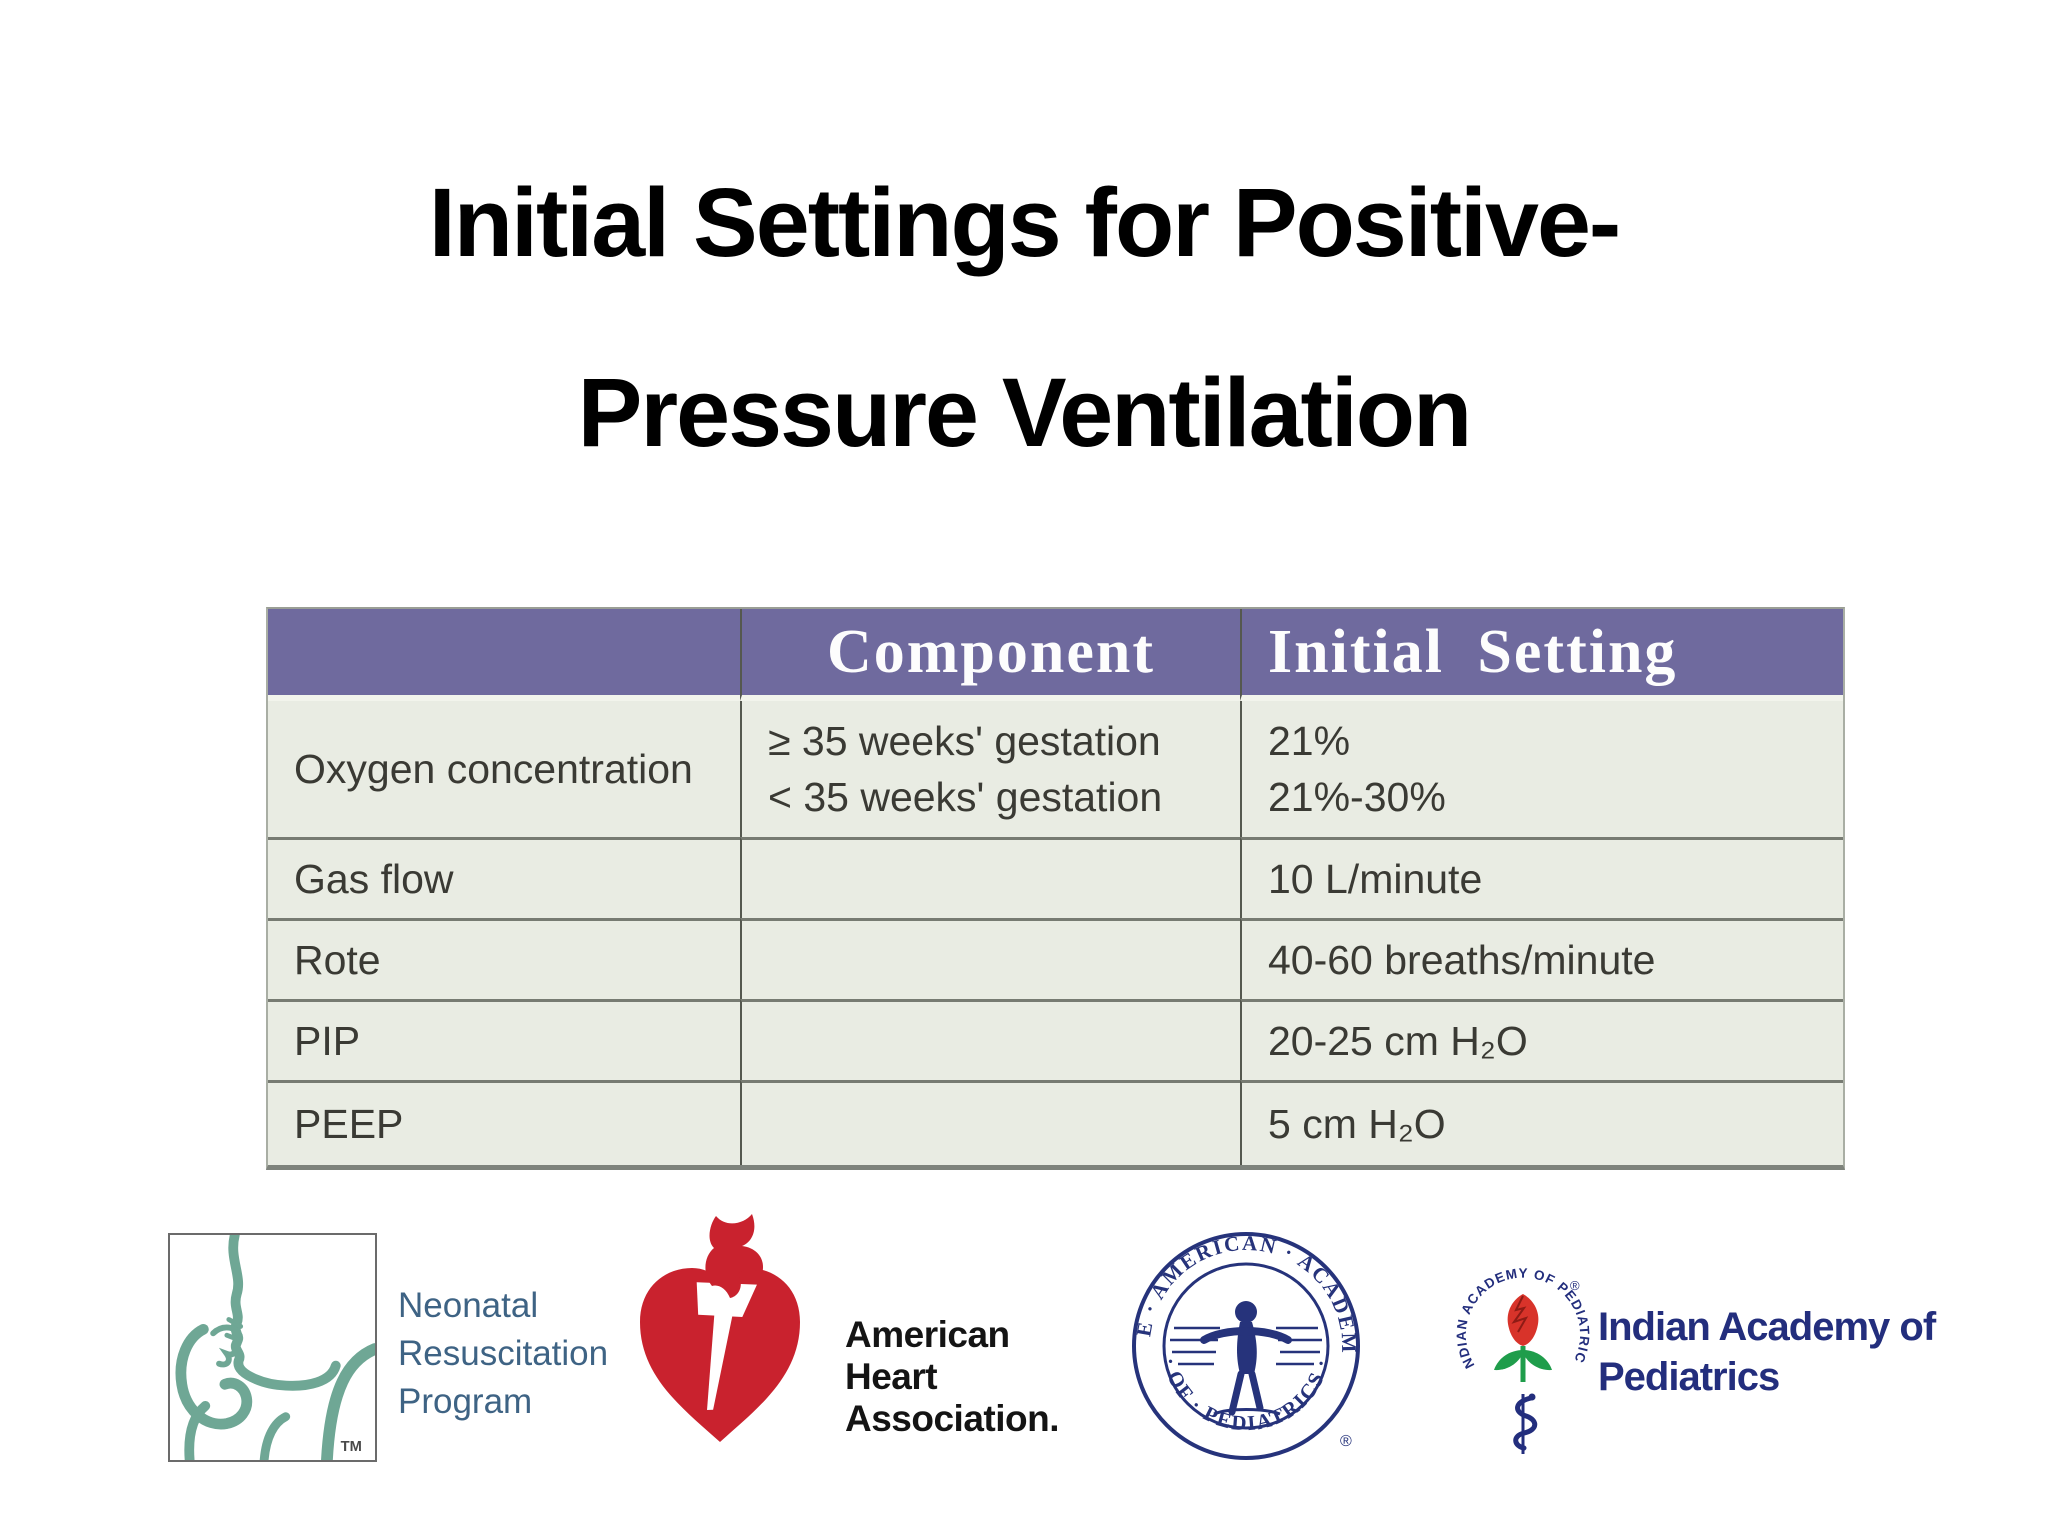 Image resolution: width=2048 pixels, height=1536 pixels. Describe the element at coordinates (1541, 769) in the screenshot. I see `setting-cell: 21% 21%-30%` at that location.